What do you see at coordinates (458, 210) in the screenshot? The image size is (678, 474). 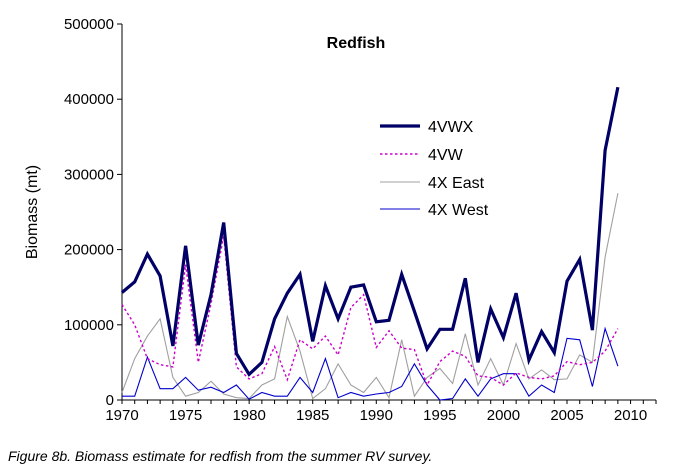 I see `legend-label-4x-west: 4X West` at bounding box center [458, 210].